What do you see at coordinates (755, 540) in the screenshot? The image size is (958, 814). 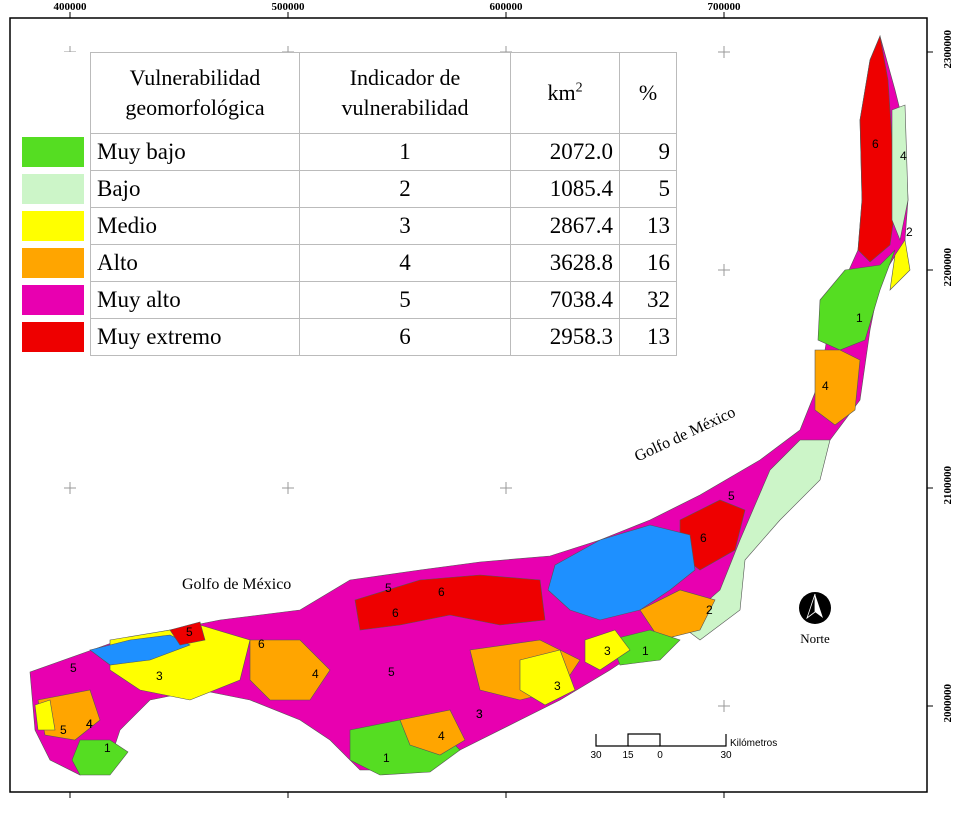 I see `zone-bajo-east` at bounding box center [755, 540].